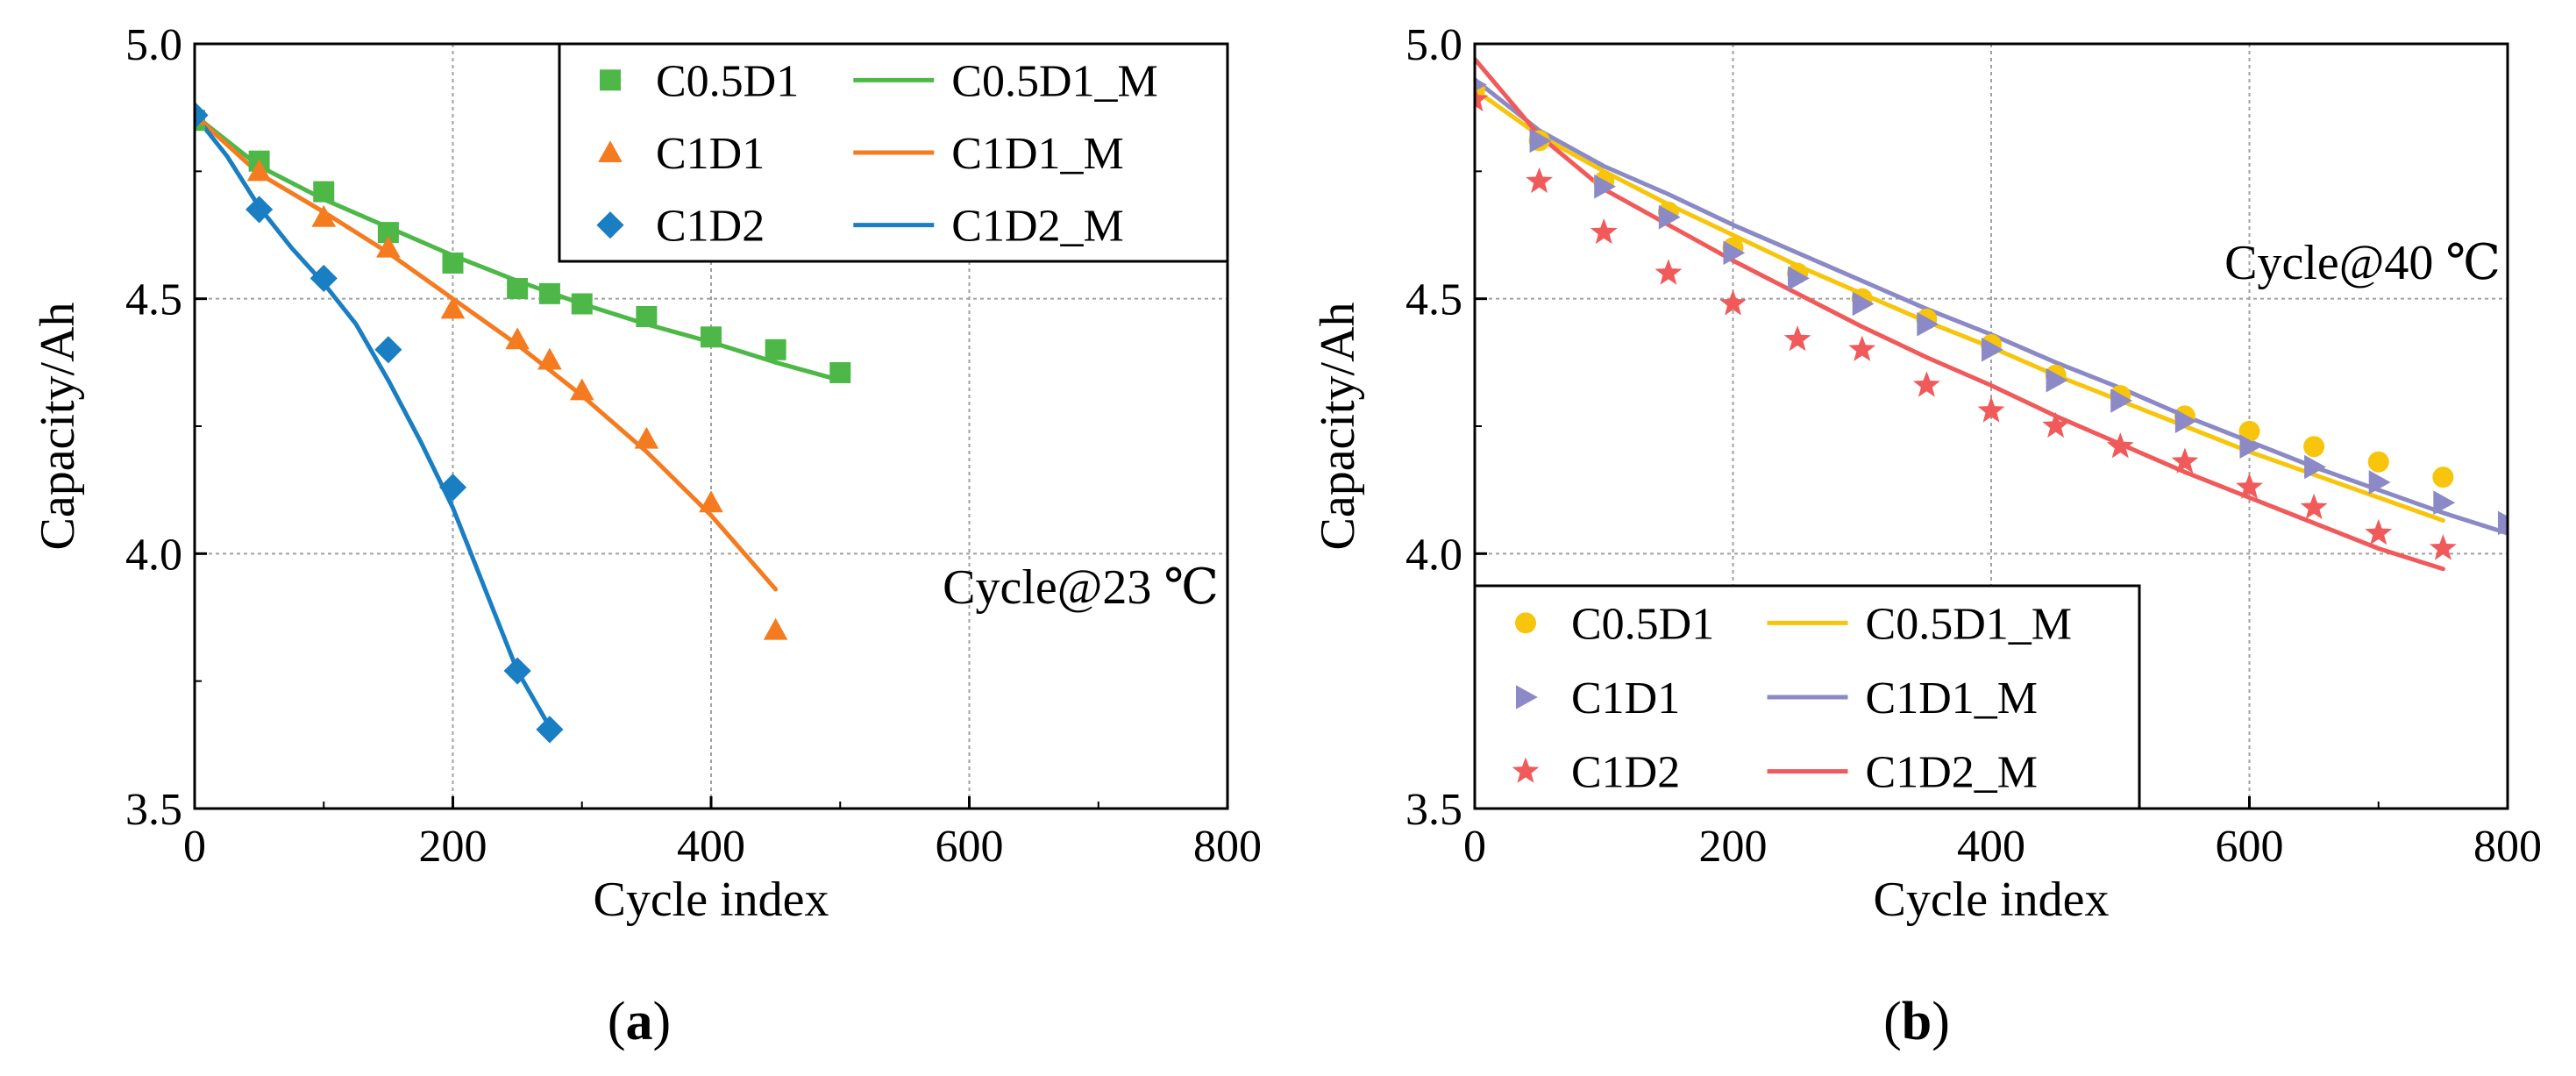 This screenshot has height=1076, width=2576. Describe the element at coordinates (379, 423) in the screenshot. I see `series-markers-C1D2` at that location.